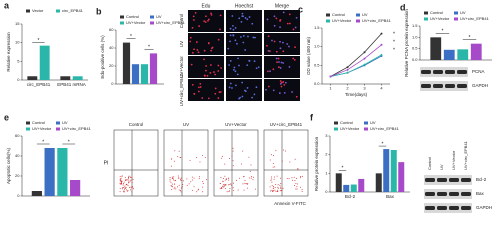 The height and width of the screenshot is (240, 500). I want to click on flow-title: Control, so click(136, 124).